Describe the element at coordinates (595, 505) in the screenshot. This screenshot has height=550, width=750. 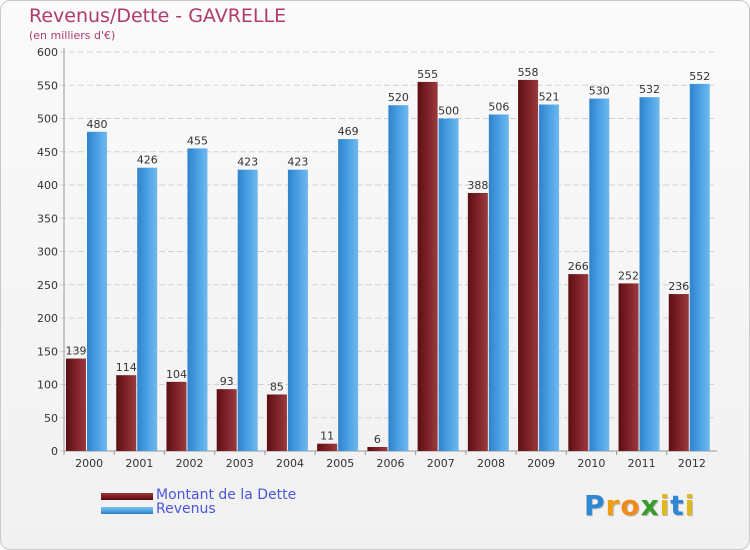
I see `logo-letter: P` at that location.